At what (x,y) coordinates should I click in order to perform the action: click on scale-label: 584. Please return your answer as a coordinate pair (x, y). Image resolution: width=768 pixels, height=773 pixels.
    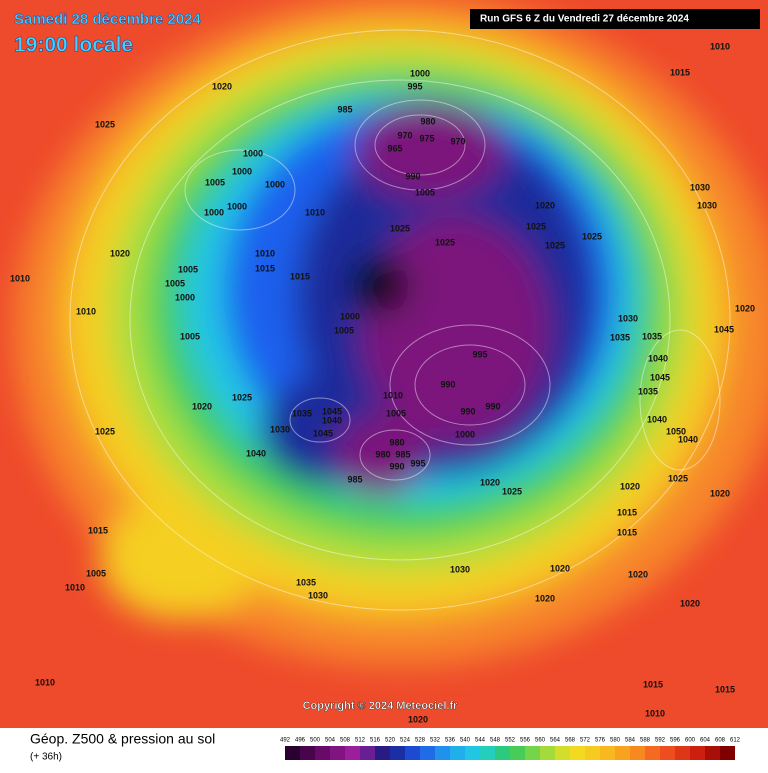
    Looking at the image, I should click on (630, 741).